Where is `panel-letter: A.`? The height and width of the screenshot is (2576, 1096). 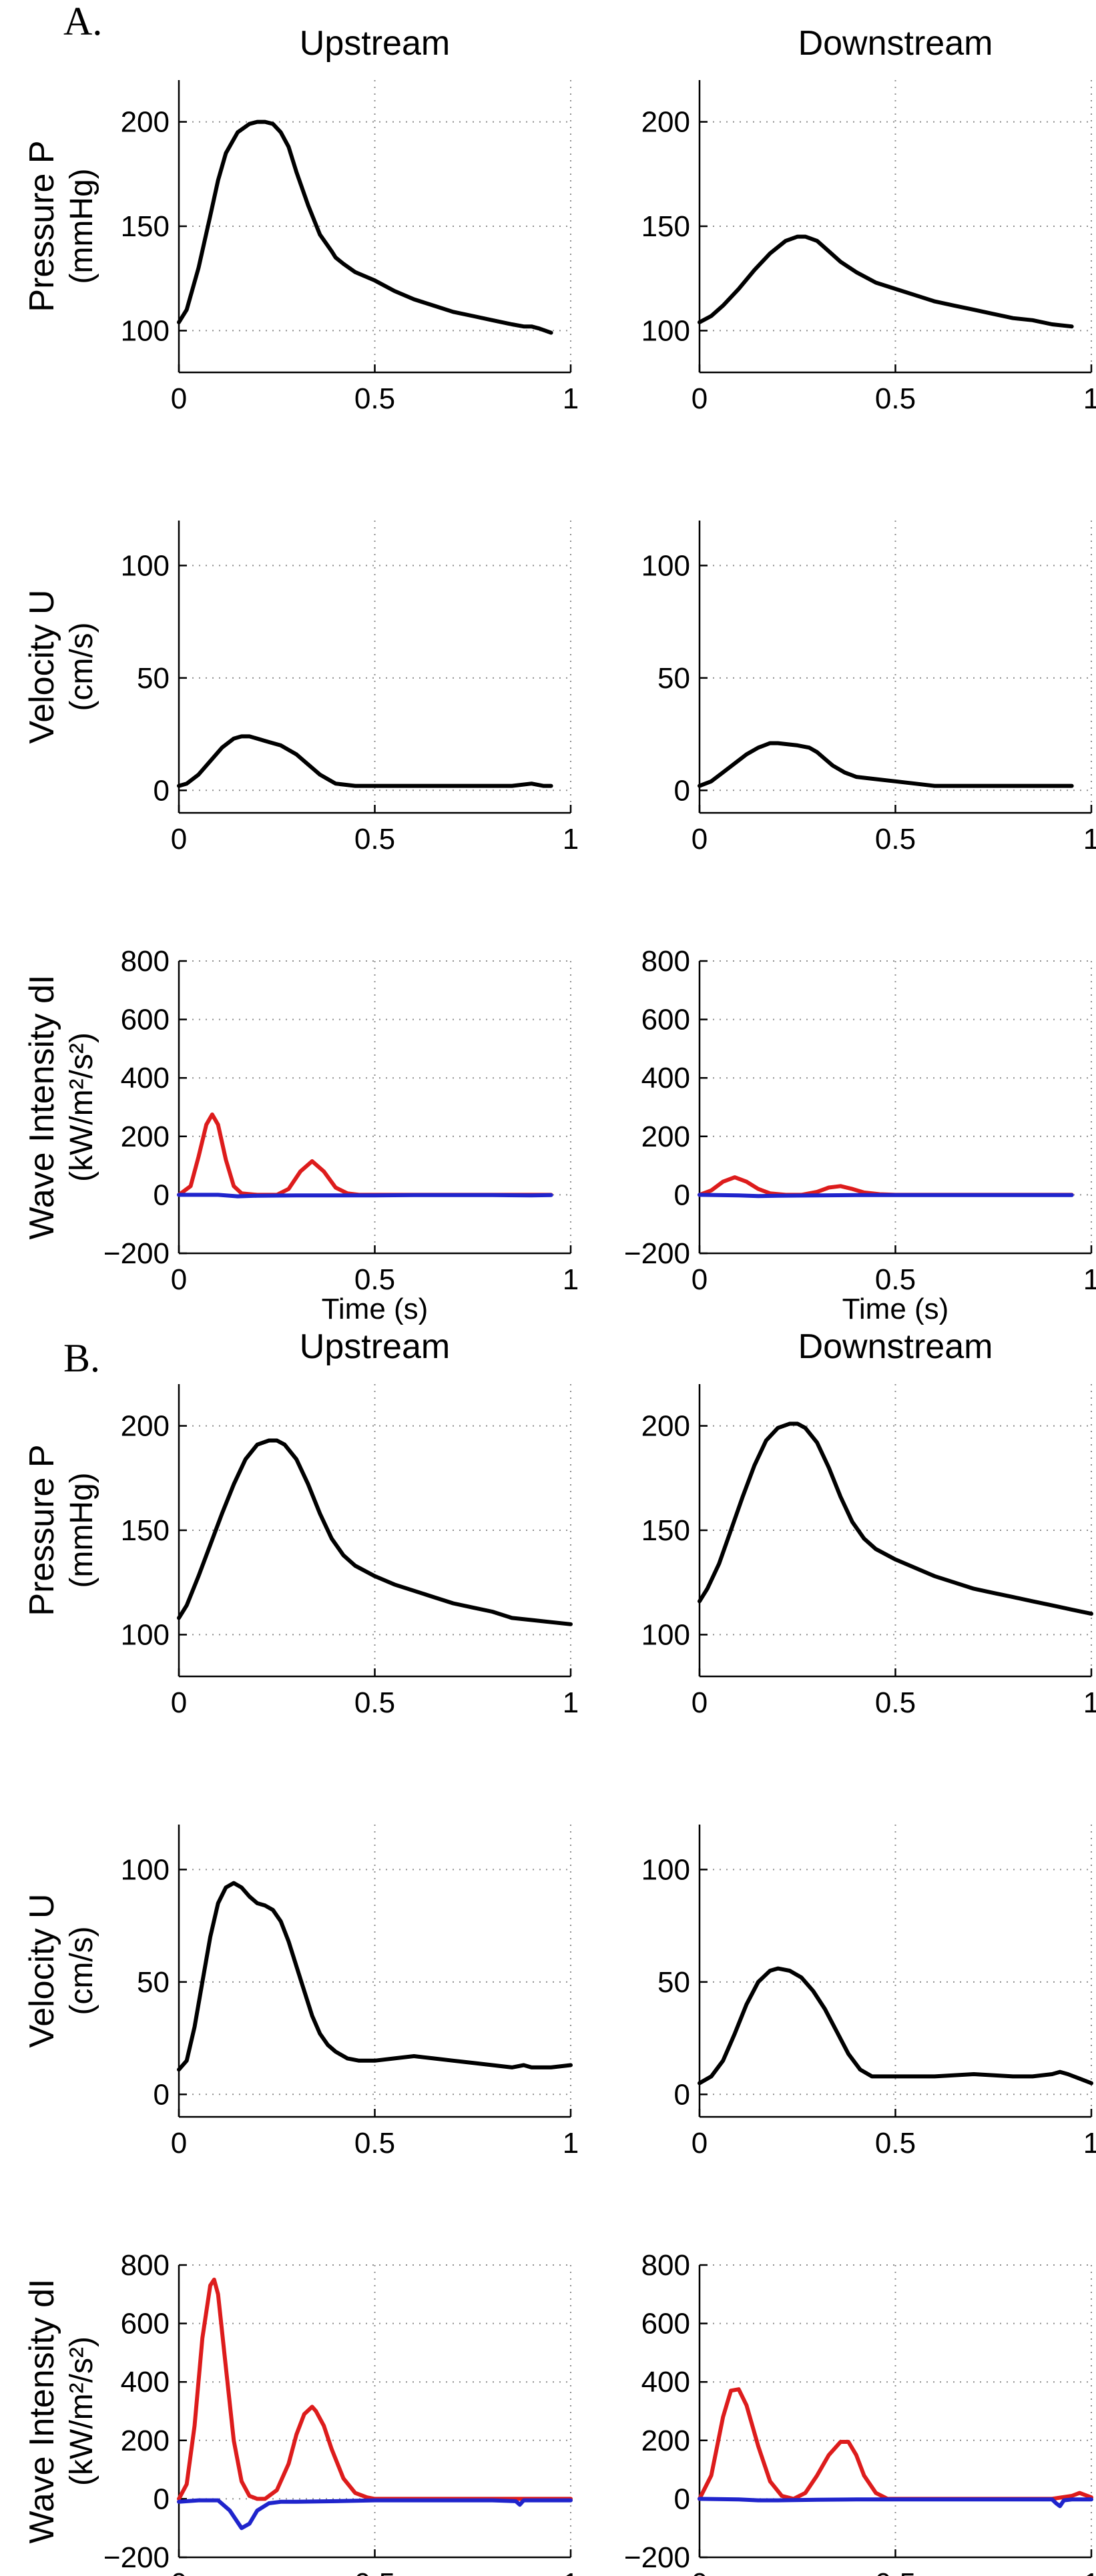 panel-letter: A. is located at coordinates (82, 21).